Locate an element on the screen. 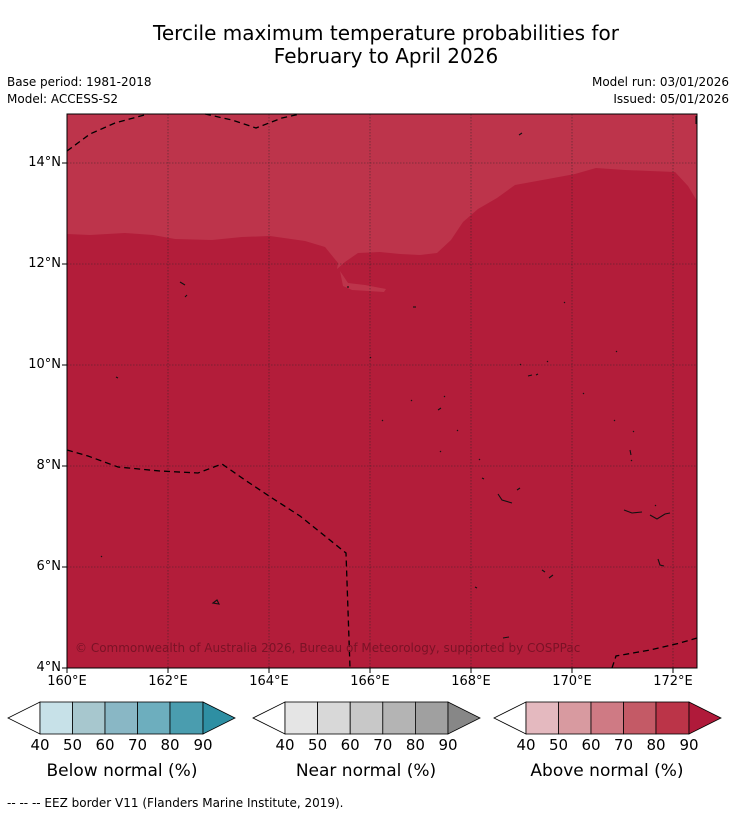  colorbar-above-tick: 50 is located at coordinates (558, 745).